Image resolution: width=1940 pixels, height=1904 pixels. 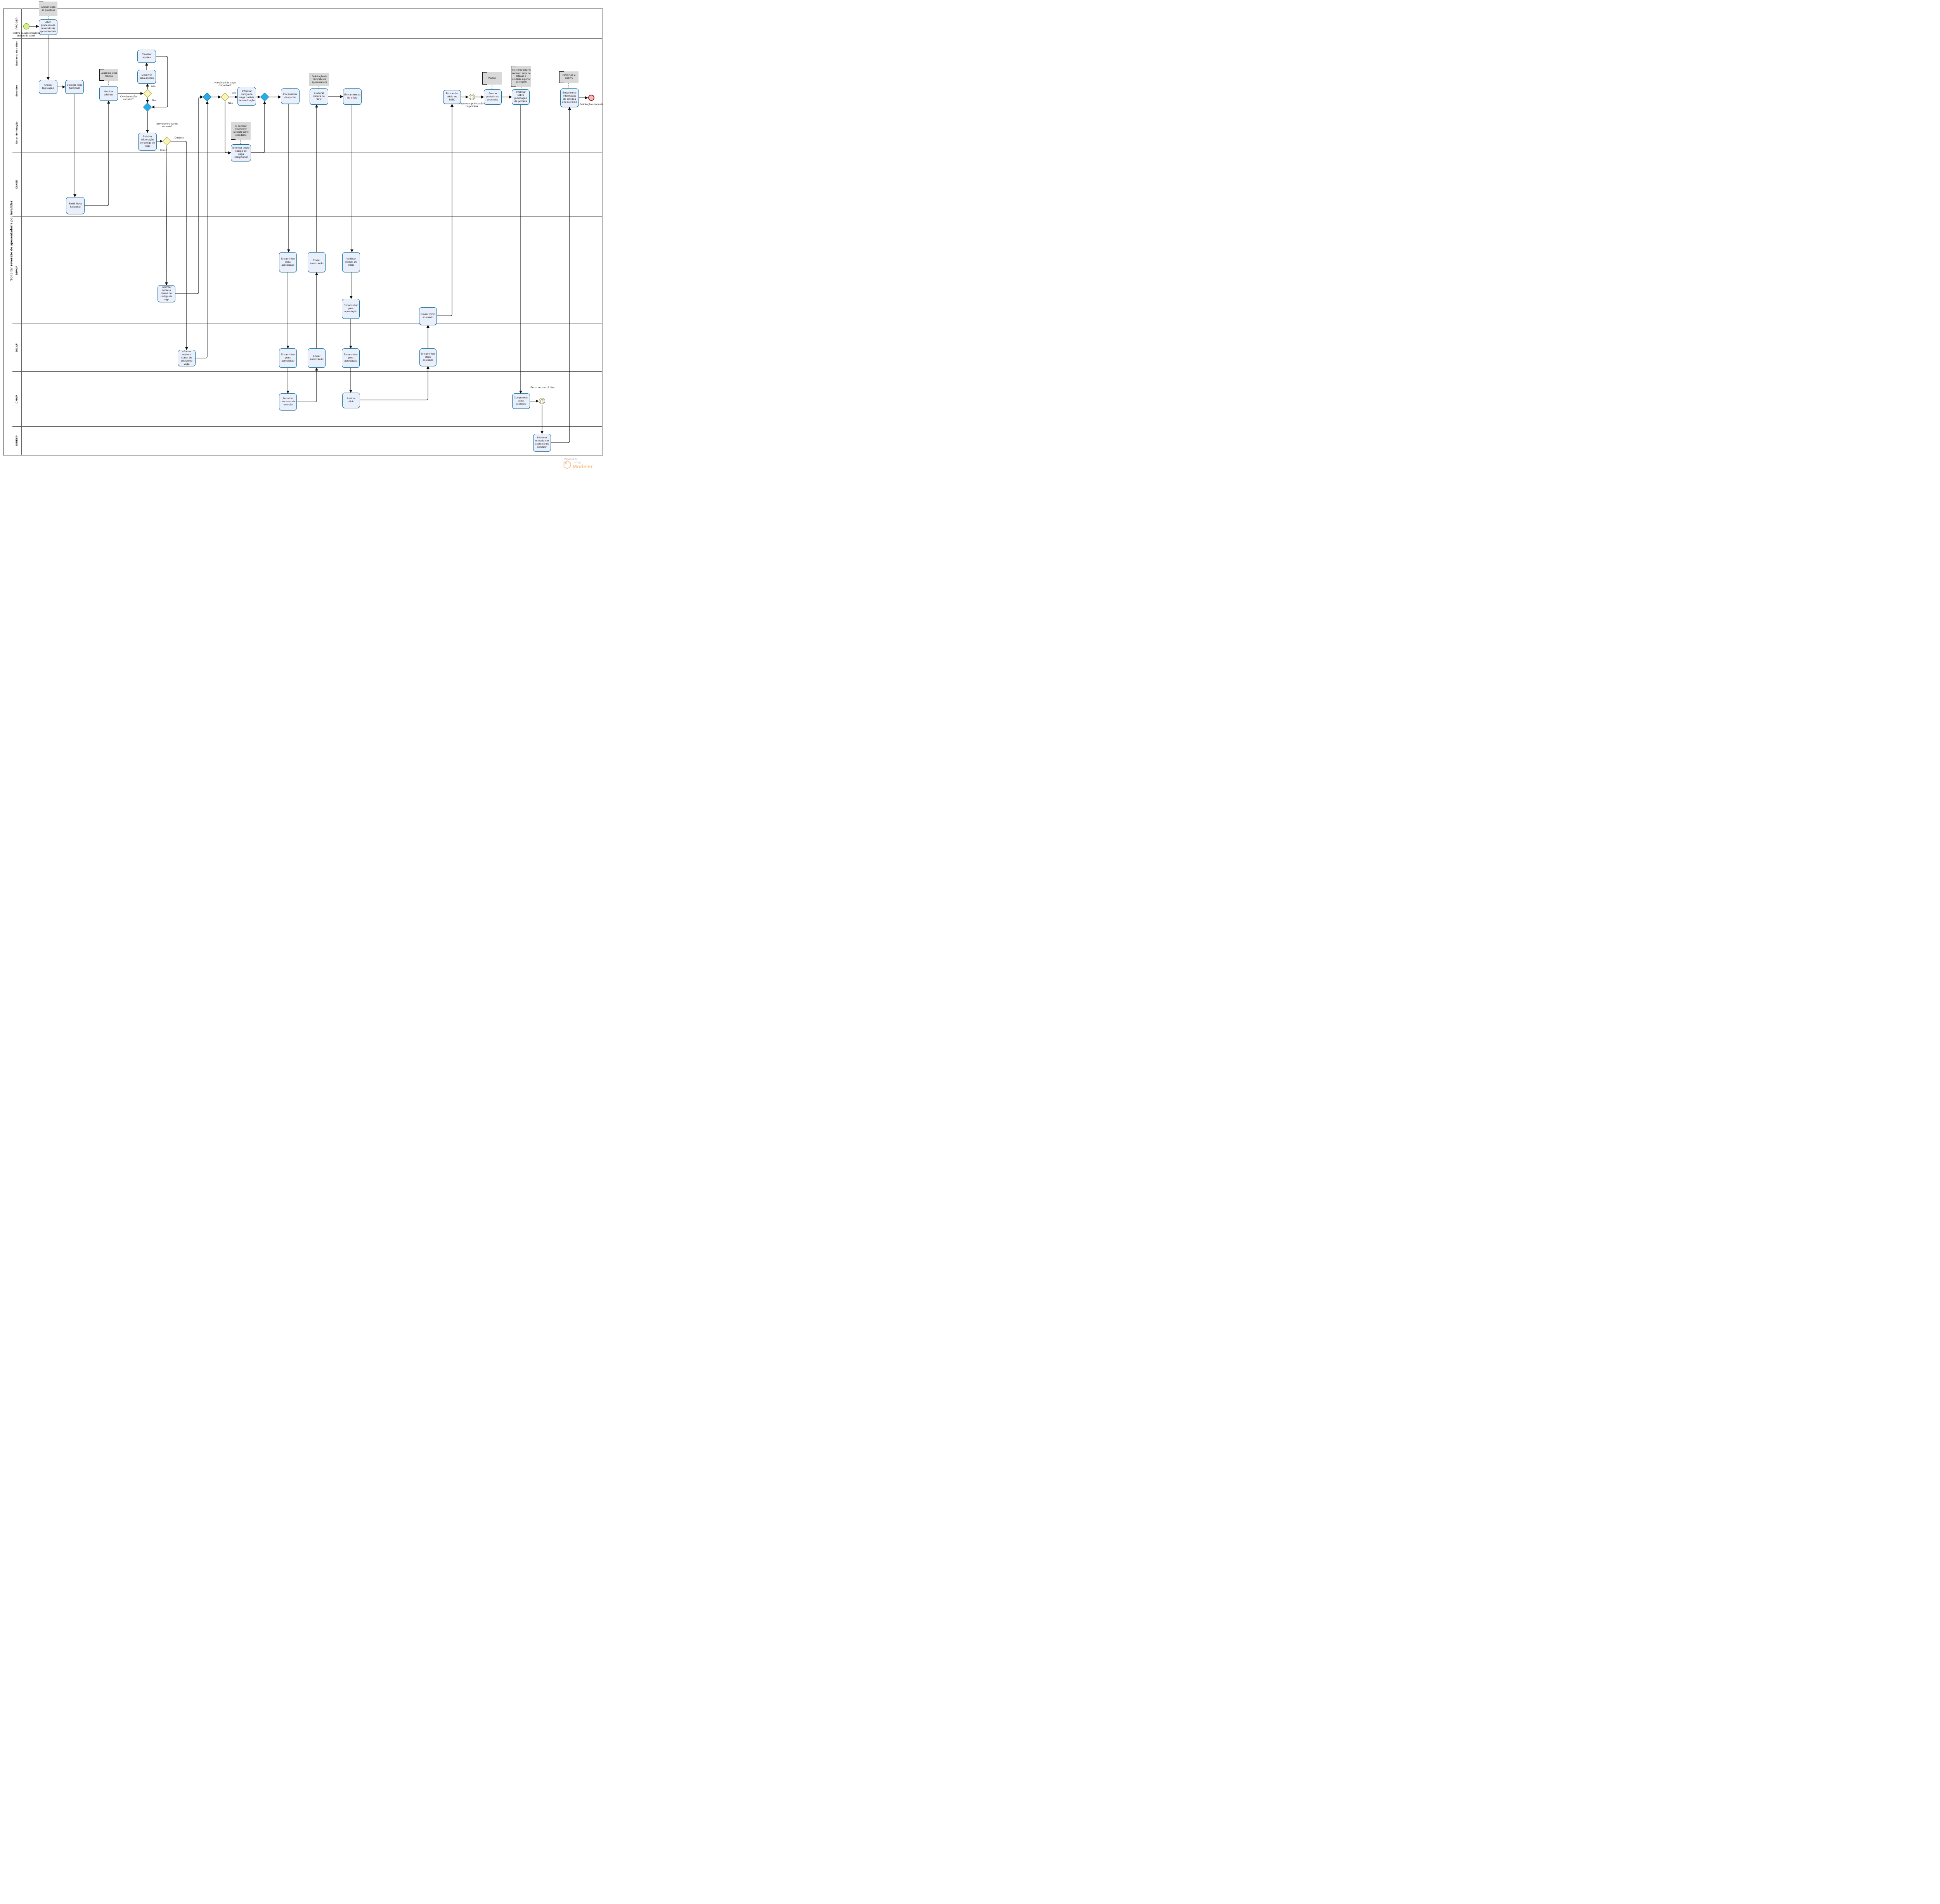 I want to click on task-label: Encaminhar ofício assinado, so click(x=428, y=357).